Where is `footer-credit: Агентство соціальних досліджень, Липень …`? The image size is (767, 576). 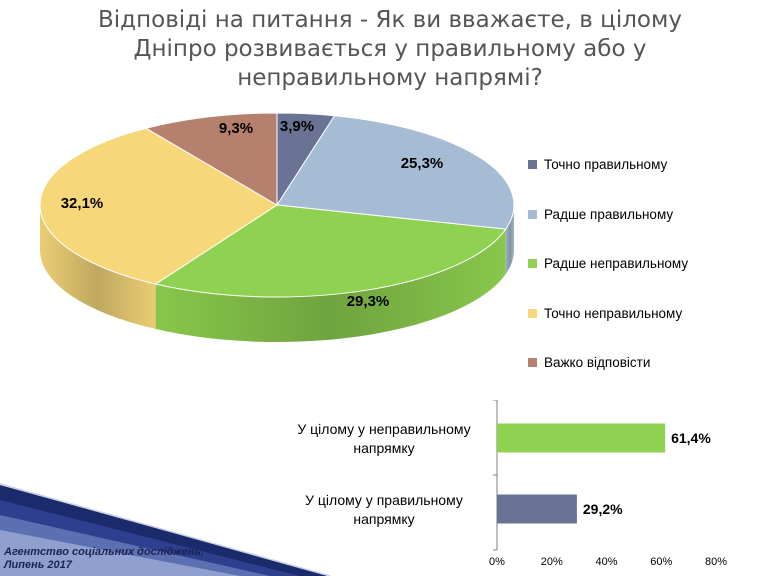 footer-credit: Агентство соціальних досліджень, Липень … is located at coordinates (124, 559).